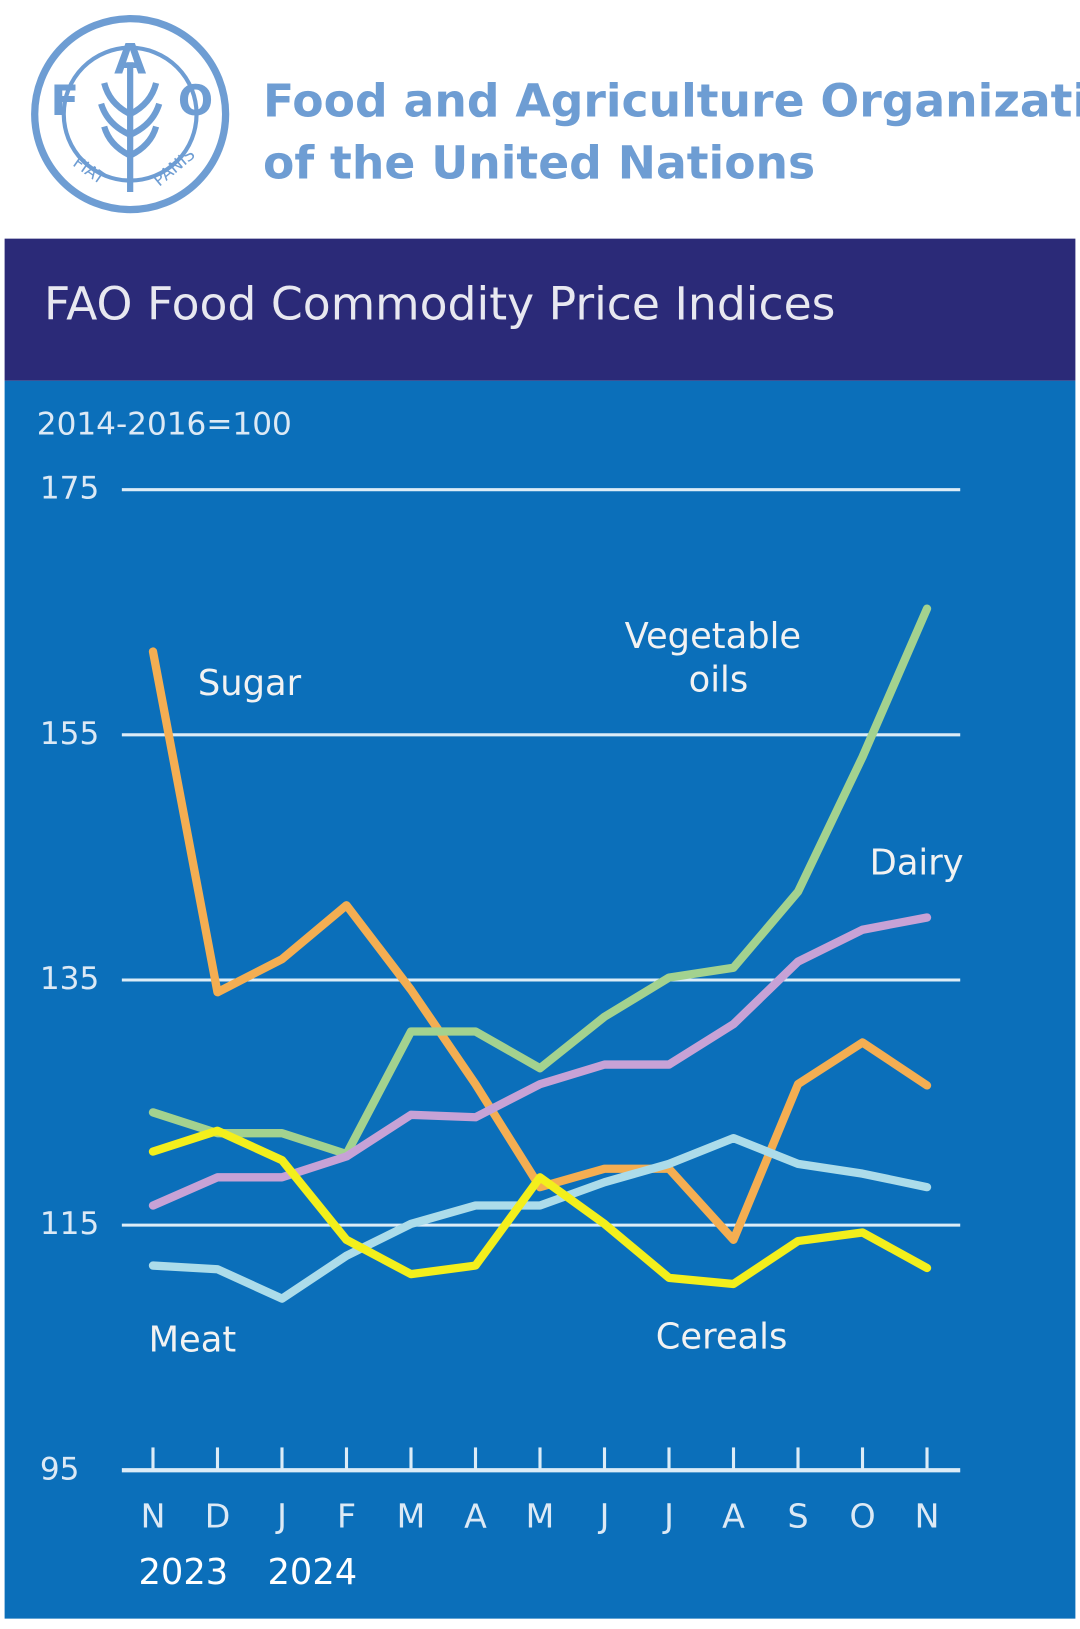  What do you see at coordinates (917, 862) in the screenshot?
I see `series-label: Dairy` at bounding box center [917, 862].